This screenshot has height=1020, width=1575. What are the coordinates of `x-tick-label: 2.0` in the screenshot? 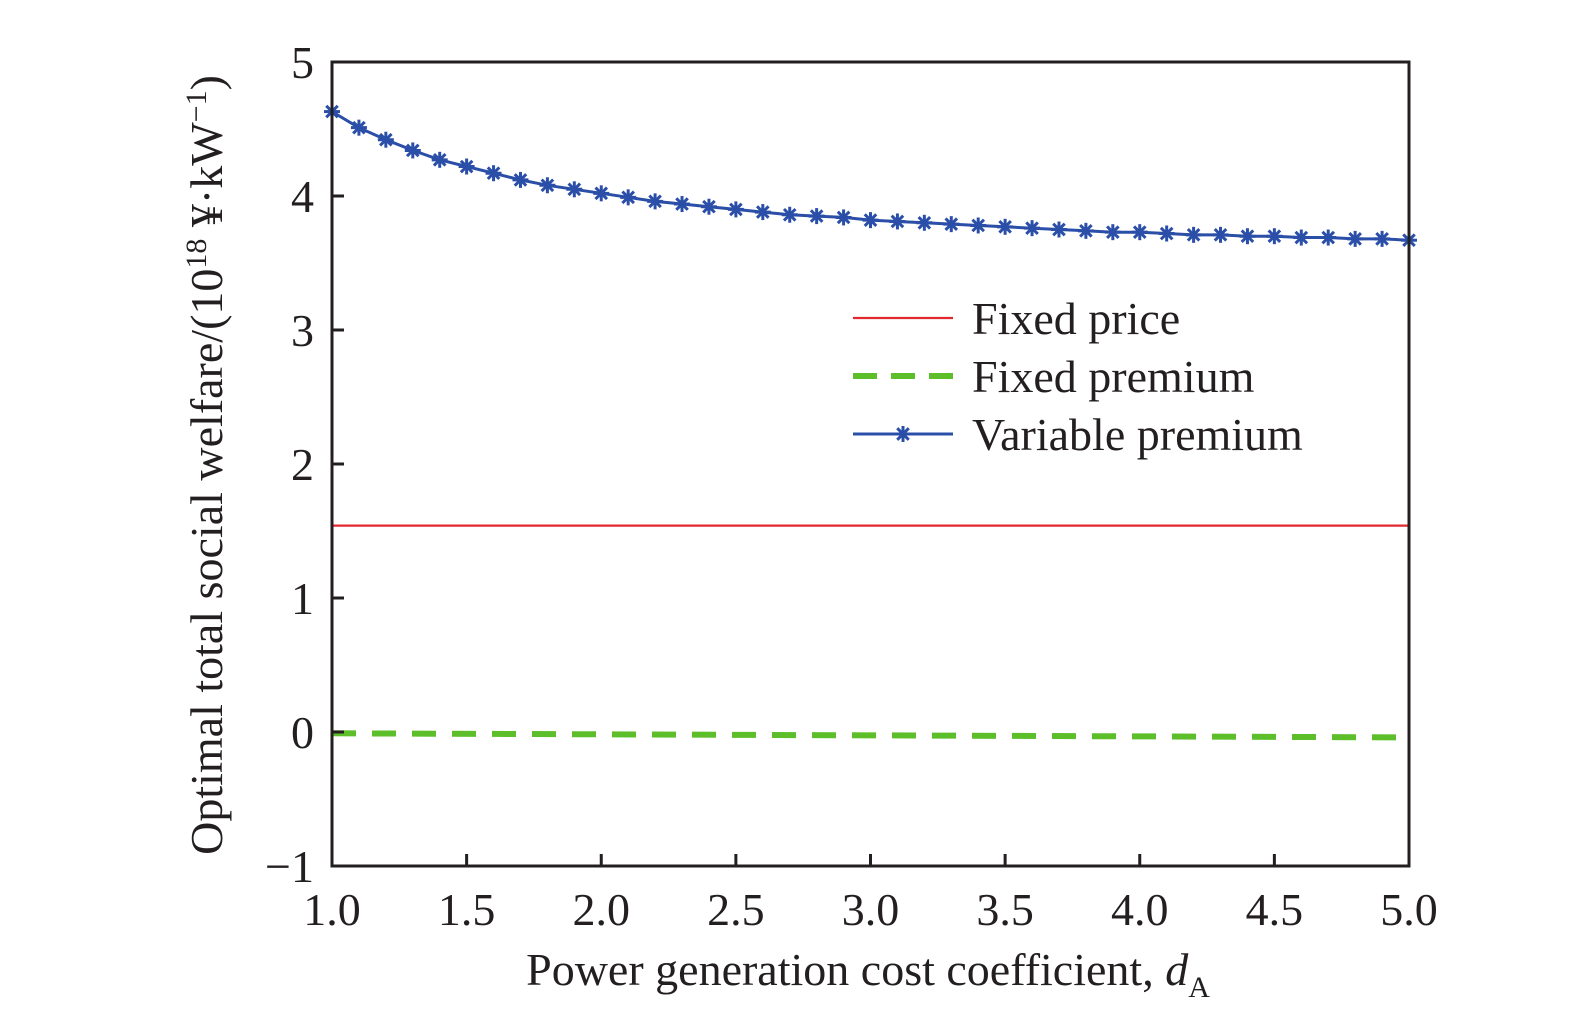 It's located at (602, 909).